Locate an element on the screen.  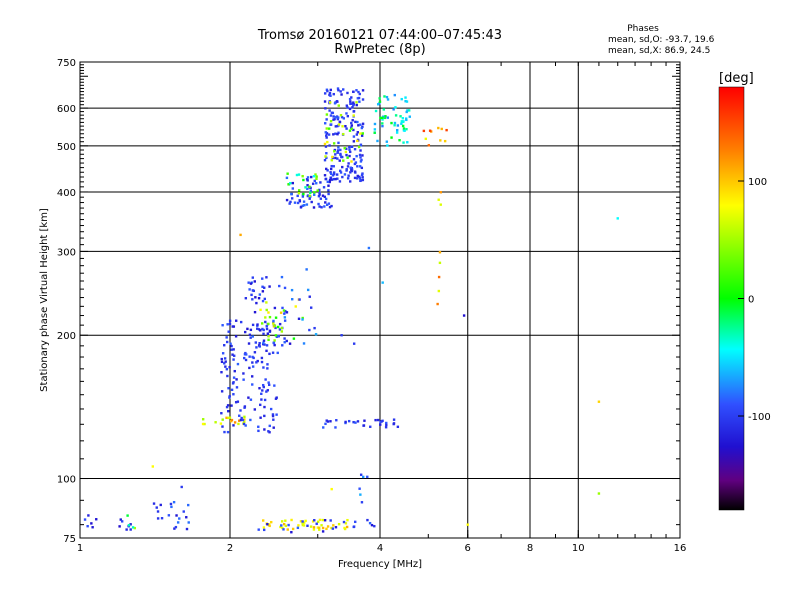
x-tick-label: 1 is located at coordinates (80, 548).